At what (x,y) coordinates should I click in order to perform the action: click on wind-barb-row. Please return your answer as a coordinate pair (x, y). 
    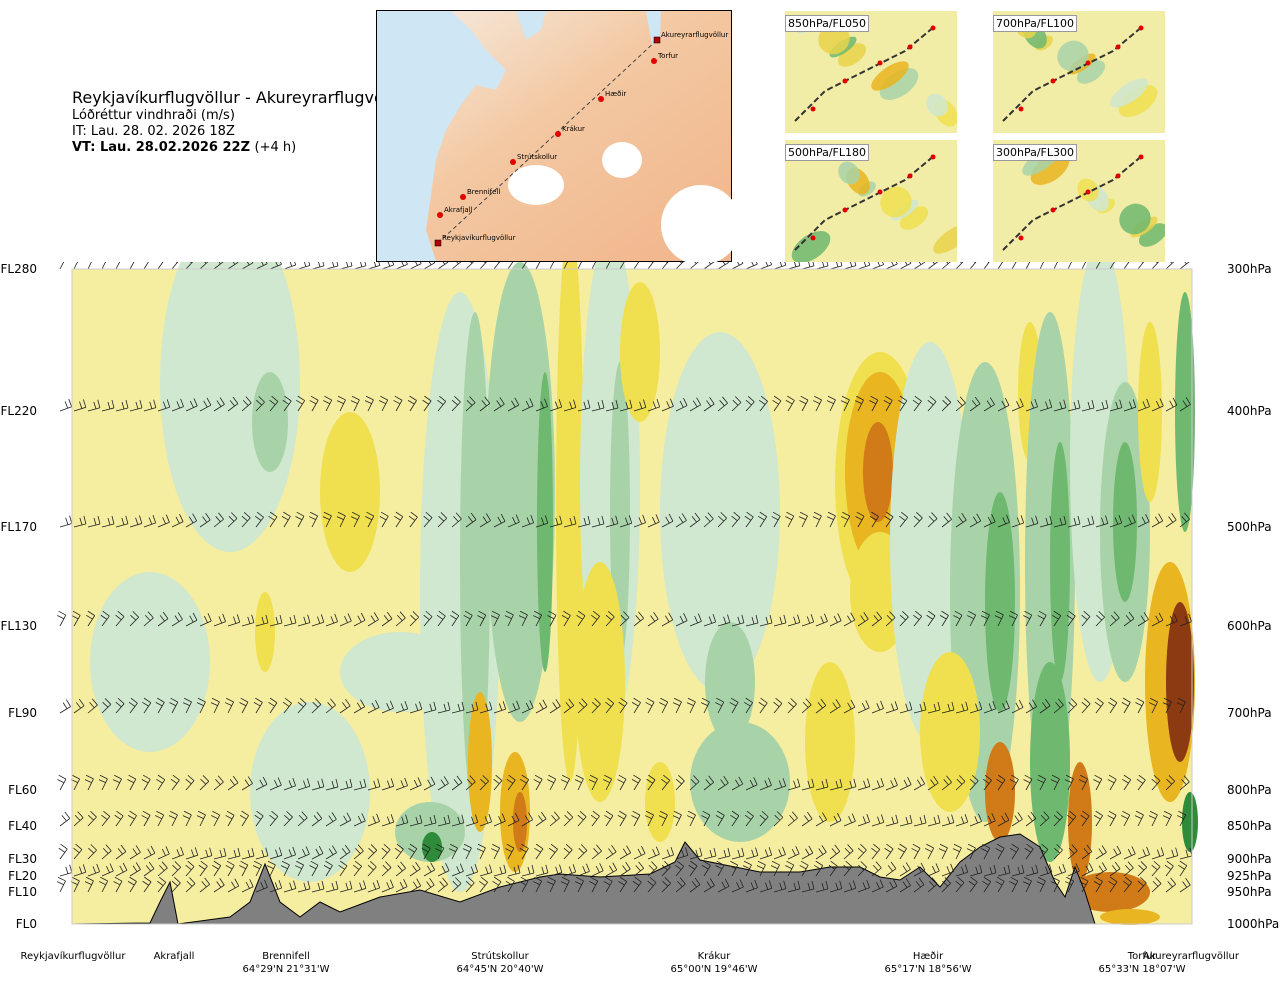
    Looking at the image, I should click on (624, 266).